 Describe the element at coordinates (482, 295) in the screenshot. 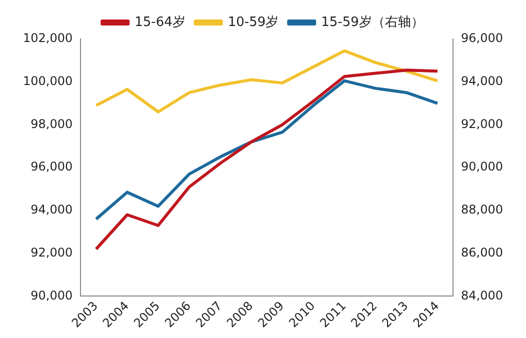

I see `y2-tick-label: 84,000` at that location.